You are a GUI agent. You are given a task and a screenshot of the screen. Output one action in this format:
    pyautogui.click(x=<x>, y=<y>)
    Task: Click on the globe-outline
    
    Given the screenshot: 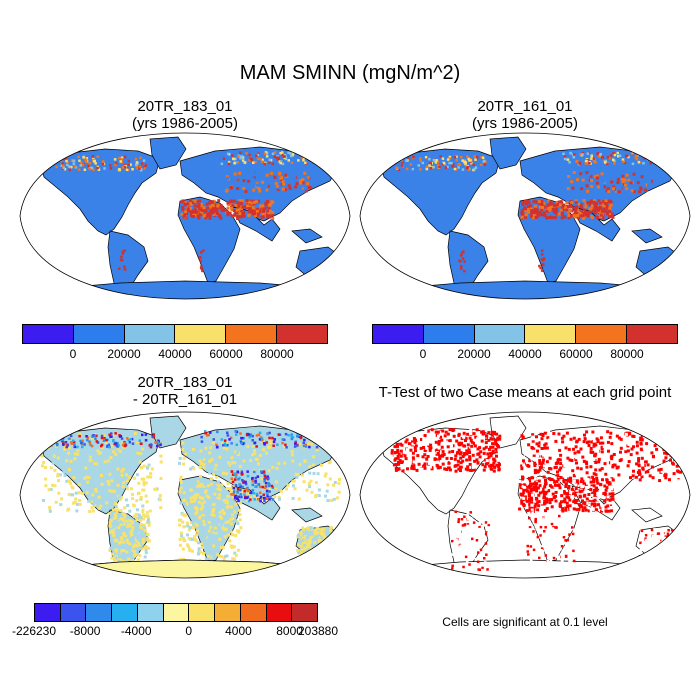 What is the action you would take?
    pyautogui.click(x=185, y=216)
    